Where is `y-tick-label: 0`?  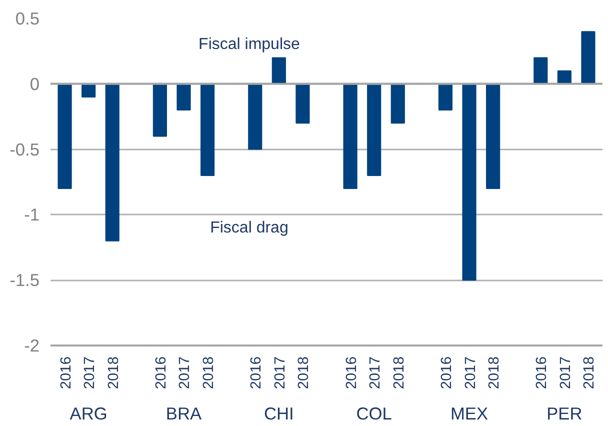 y-tick-label: 0 is located at coordinates (35, 84).